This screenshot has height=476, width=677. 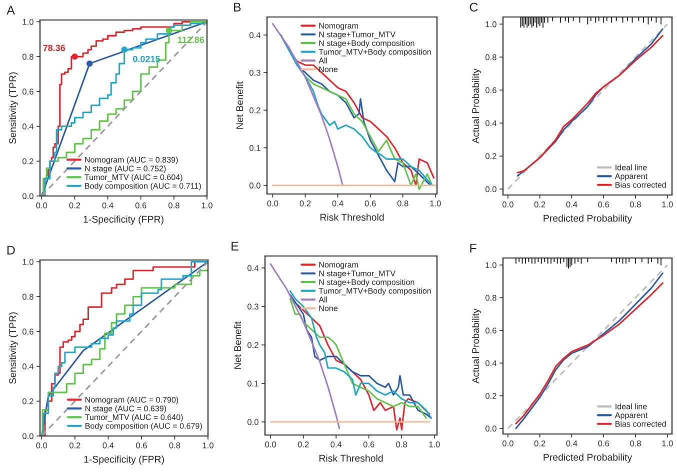 What do you see at coordinates (146, 59) in the screenshot?
I see `annotation: 0.0215` at bounding box center [146, 59].